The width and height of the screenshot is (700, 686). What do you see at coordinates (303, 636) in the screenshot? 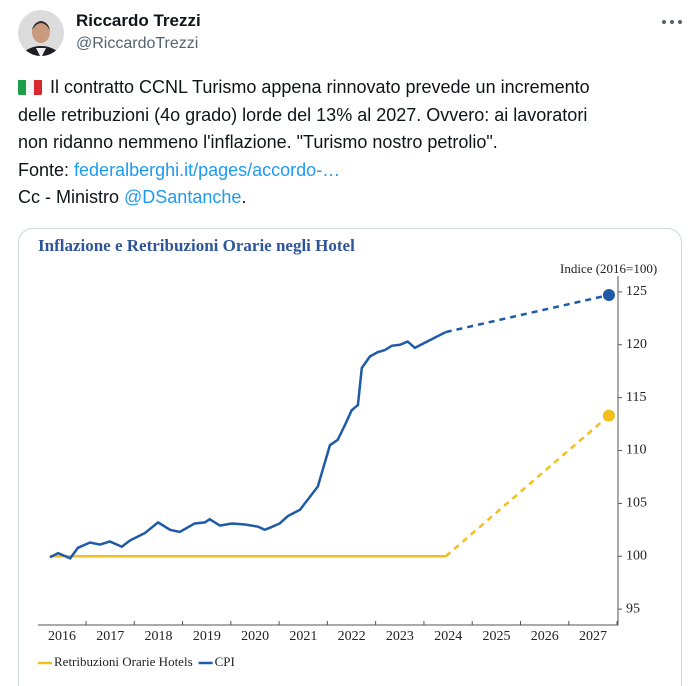
I see `x-tick-label: 2021` at bounding box center [303, 636].